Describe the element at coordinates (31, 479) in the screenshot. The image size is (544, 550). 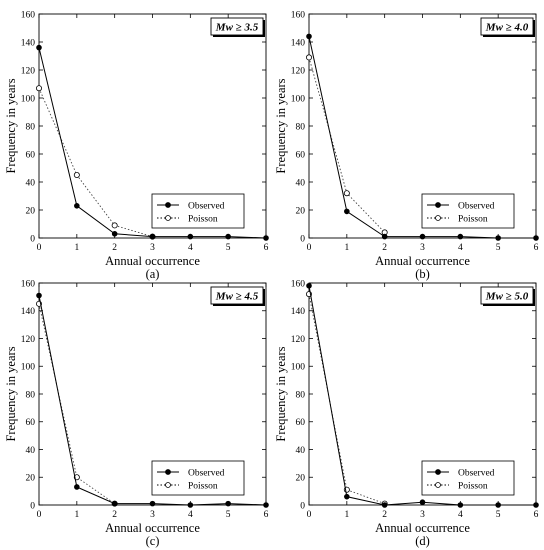
I see `y-tick-label: 20` at that location.